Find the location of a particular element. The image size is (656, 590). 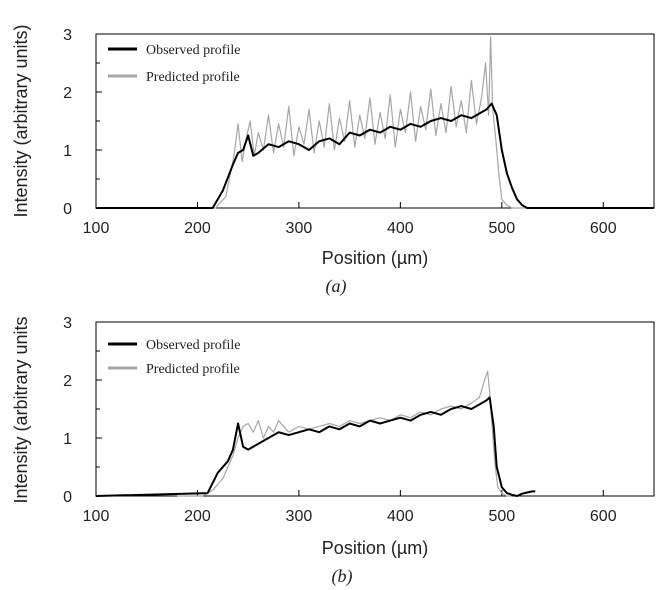

panel-b-x-tick-label: 400 is located at coordinates (400, 516).